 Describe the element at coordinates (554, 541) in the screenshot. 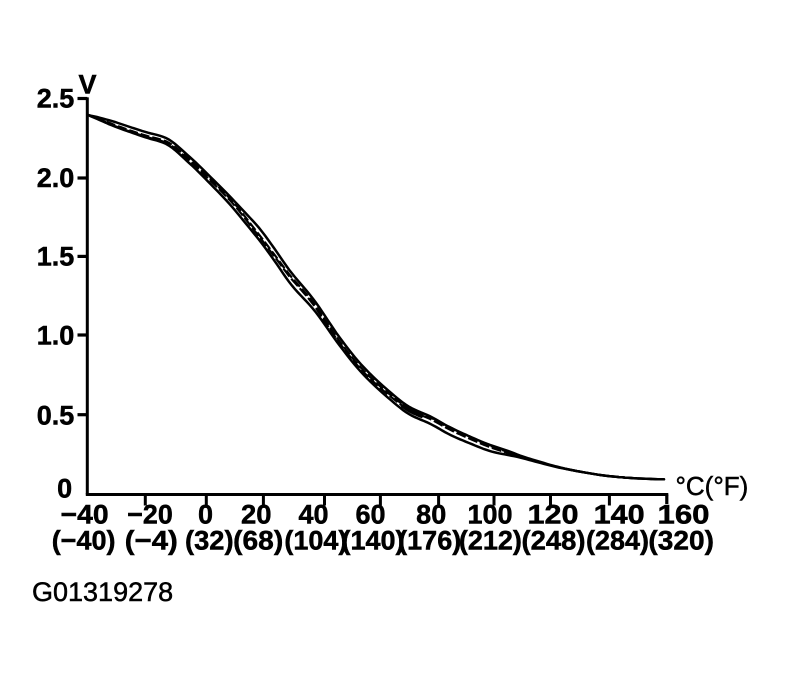

I see `svg-text: (248)` at that location.